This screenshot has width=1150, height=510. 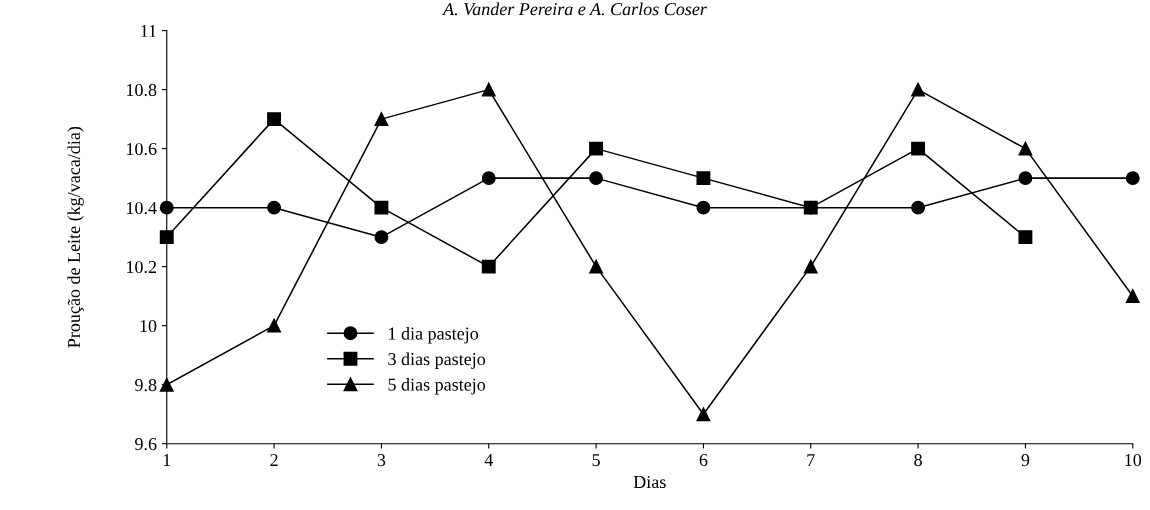 What do you see at coordinates (918, 460) in the screenshot?
I see `x-tick-label: 8` at bounding box center [918, 460].